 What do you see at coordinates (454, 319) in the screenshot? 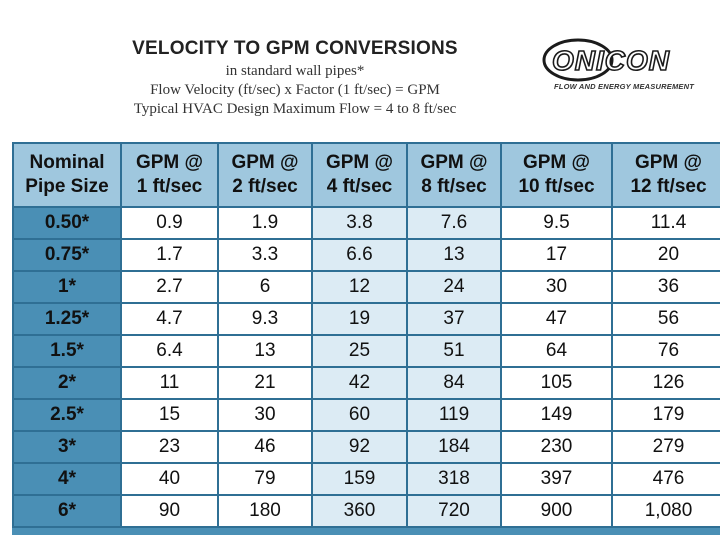
I see `gpm-cell: 37` at bounding box center [454, 319].